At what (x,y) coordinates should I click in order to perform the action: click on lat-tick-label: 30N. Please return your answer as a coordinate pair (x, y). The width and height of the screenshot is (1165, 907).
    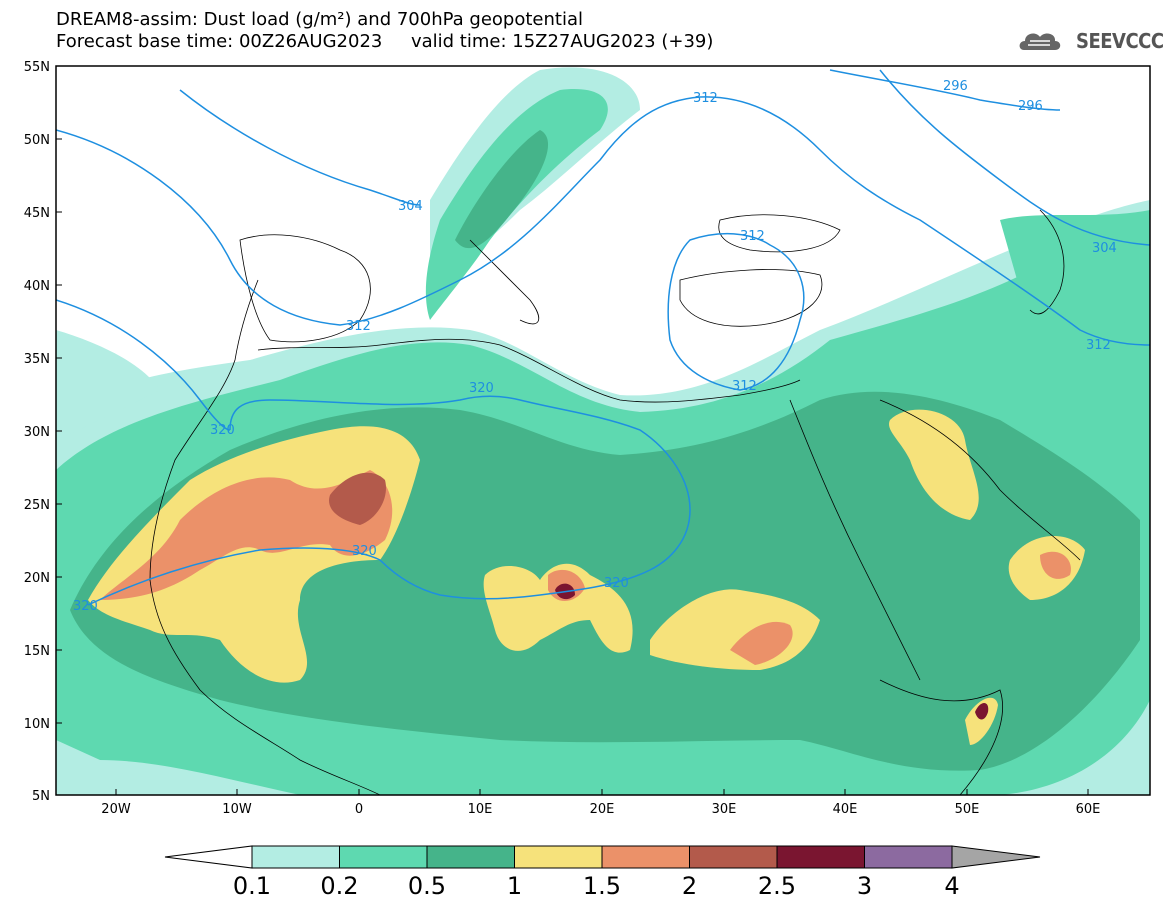
    Looking at the image, I should click on (37, 432).